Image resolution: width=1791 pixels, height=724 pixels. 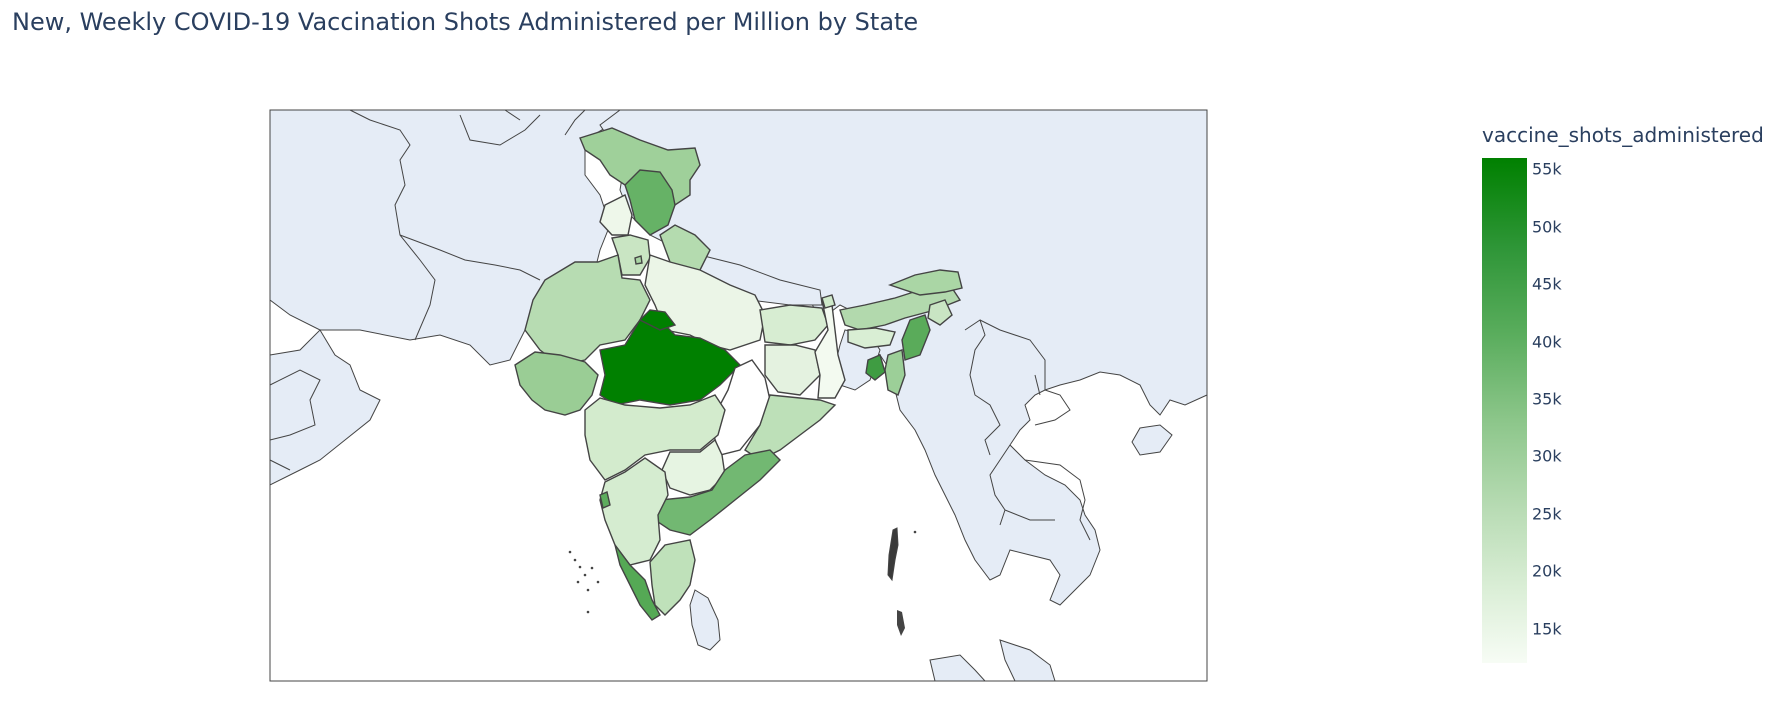 I want to click on colorbar-tick-label: 55k, so click(x=1547, y=169).